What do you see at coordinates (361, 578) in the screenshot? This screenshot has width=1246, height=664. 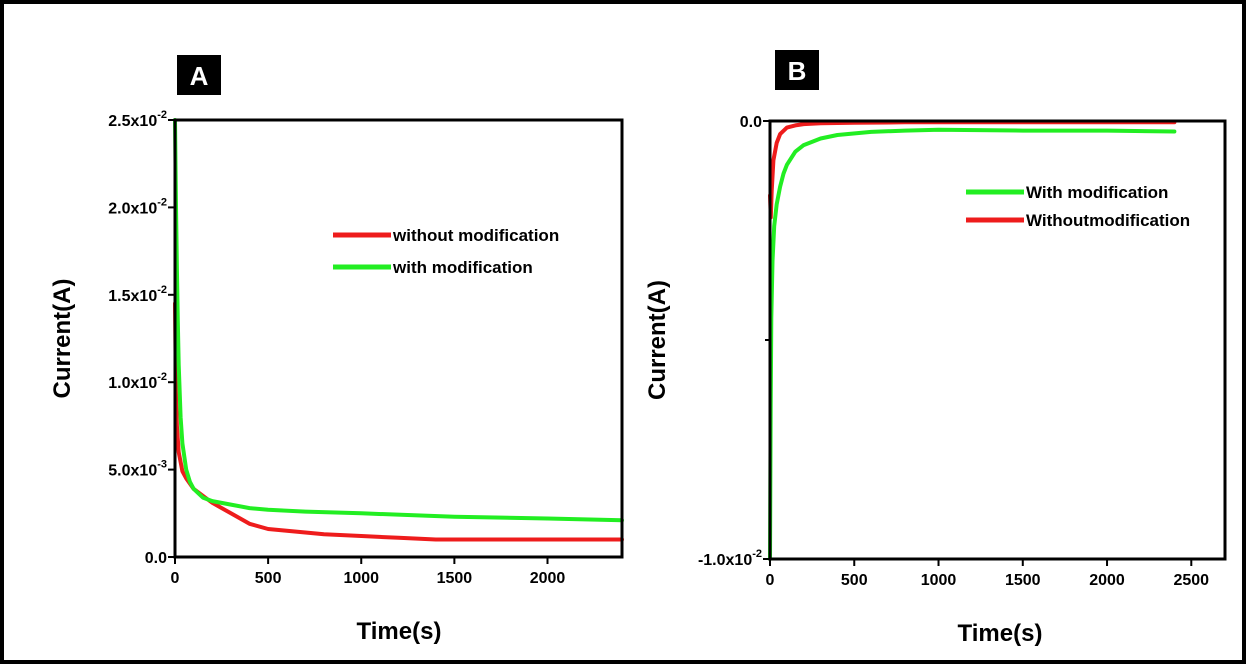 I see `panel-a-xtick-label: 1000` at bounding box center [361, 578].